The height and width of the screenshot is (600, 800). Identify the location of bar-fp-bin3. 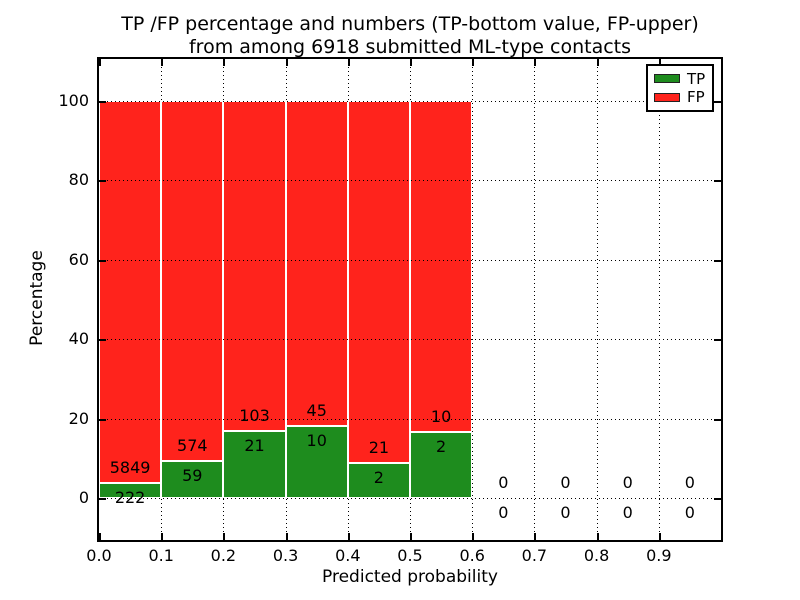
(316, 263).